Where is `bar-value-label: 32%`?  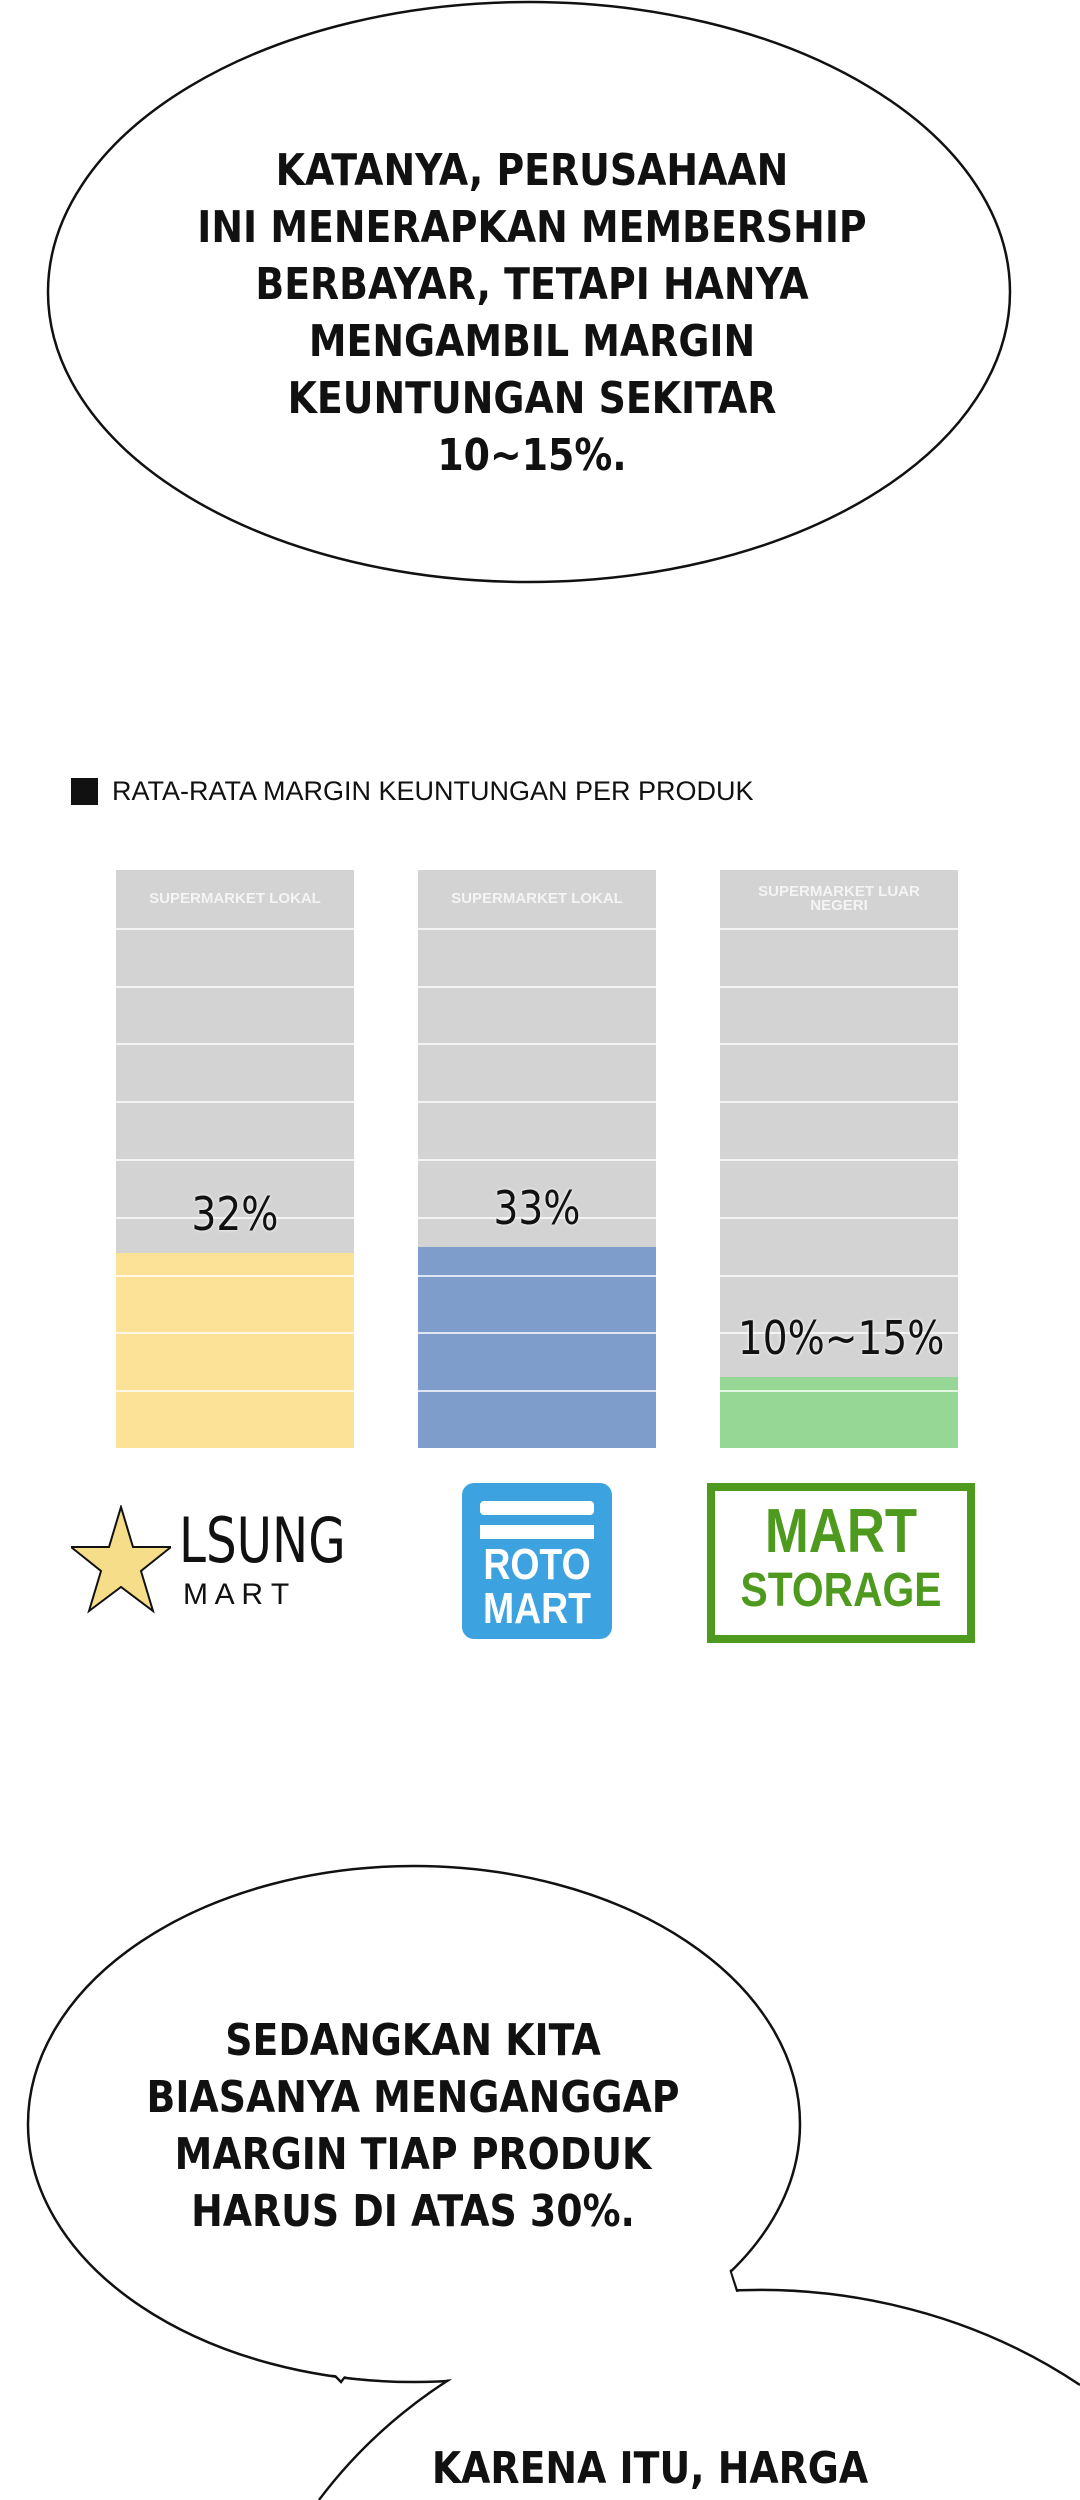 bar-value-label: 32% is located at coordinates (235, 1214).